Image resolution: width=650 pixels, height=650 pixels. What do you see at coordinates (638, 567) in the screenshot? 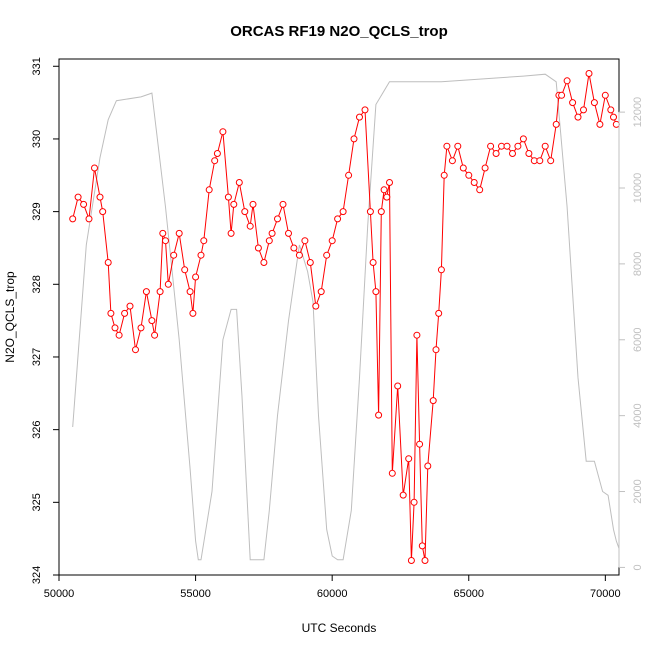
I see `right-tick-label: 0` at bounding box center [638, 567].